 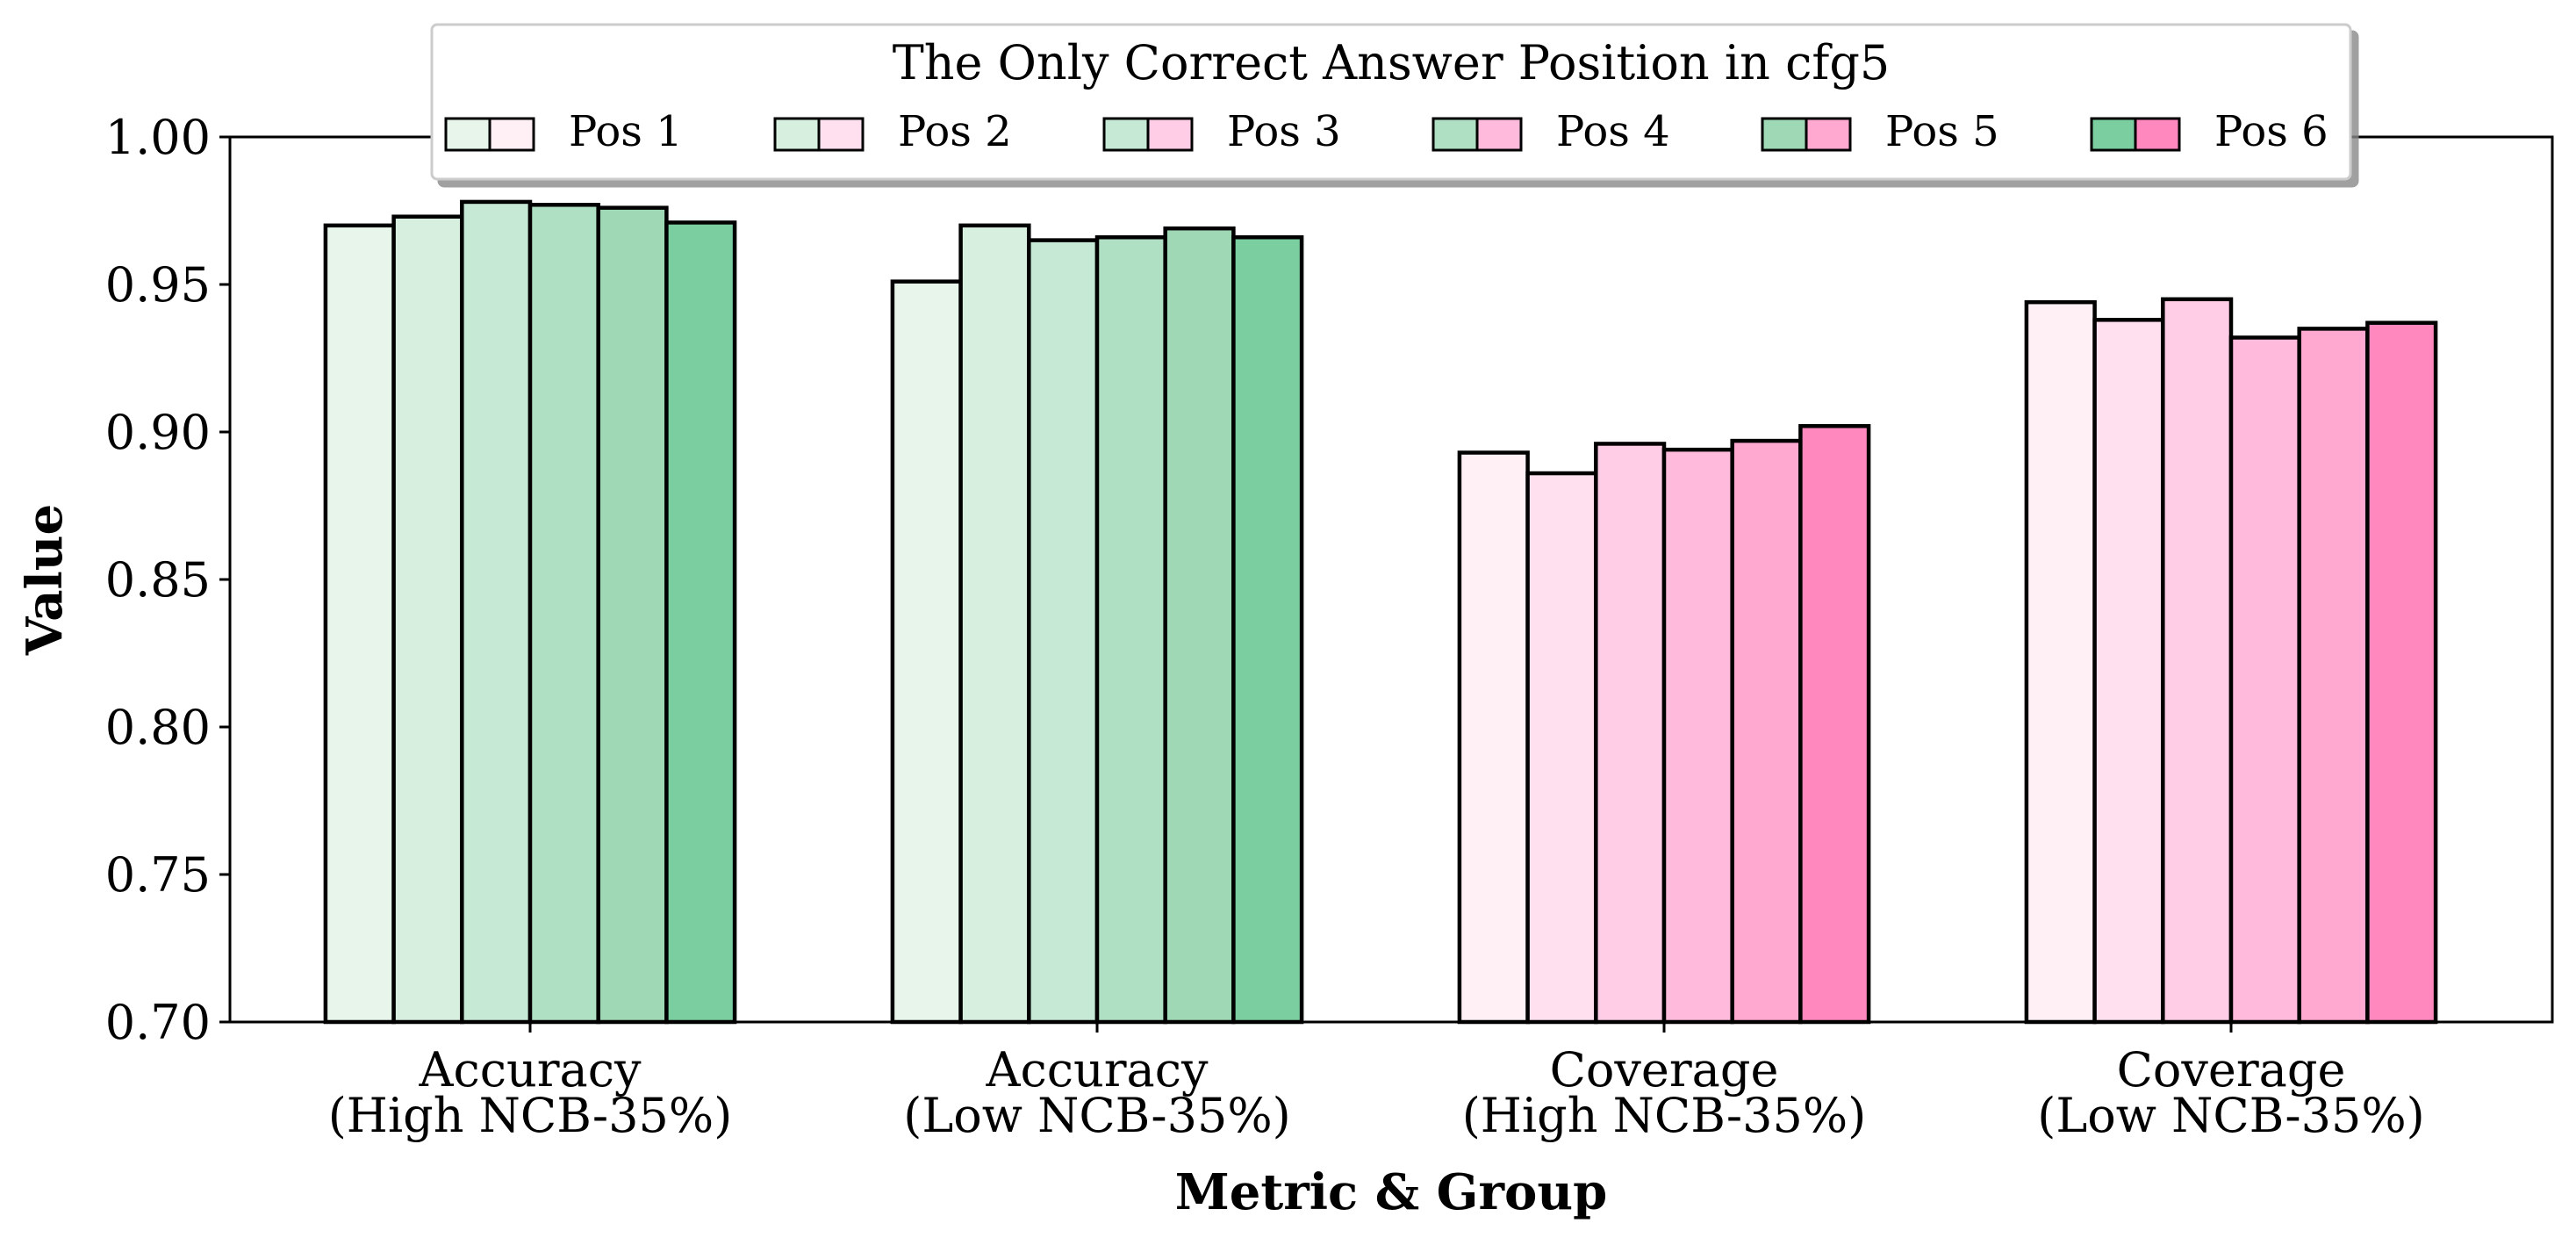 I want to click on legend-label: Pos 2, so click(x=955, y=131).